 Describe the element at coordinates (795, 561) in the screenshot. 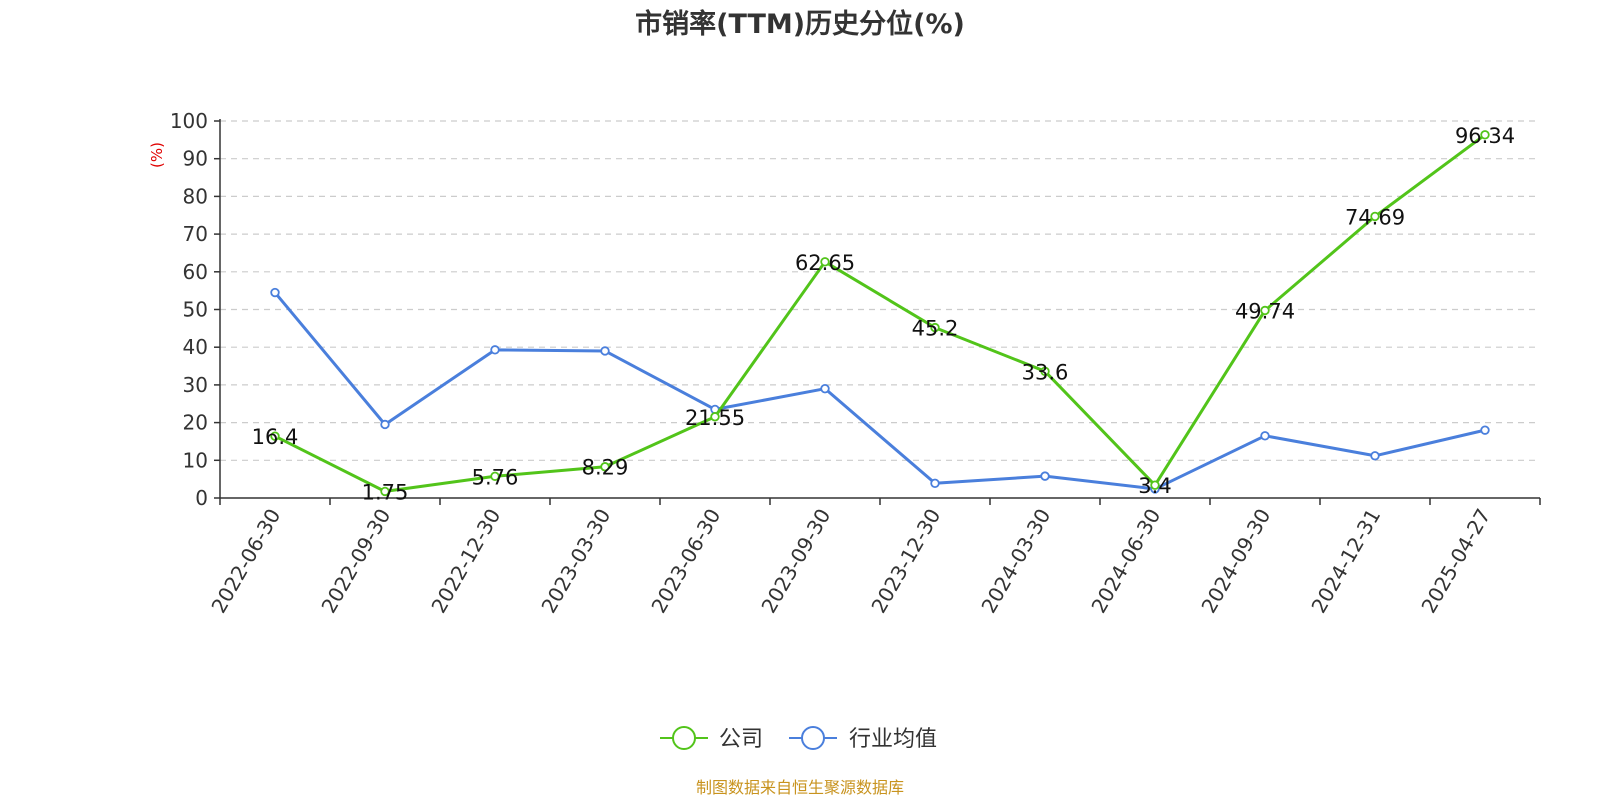

I see `x-tick-label: 2023-09-30` at that location.